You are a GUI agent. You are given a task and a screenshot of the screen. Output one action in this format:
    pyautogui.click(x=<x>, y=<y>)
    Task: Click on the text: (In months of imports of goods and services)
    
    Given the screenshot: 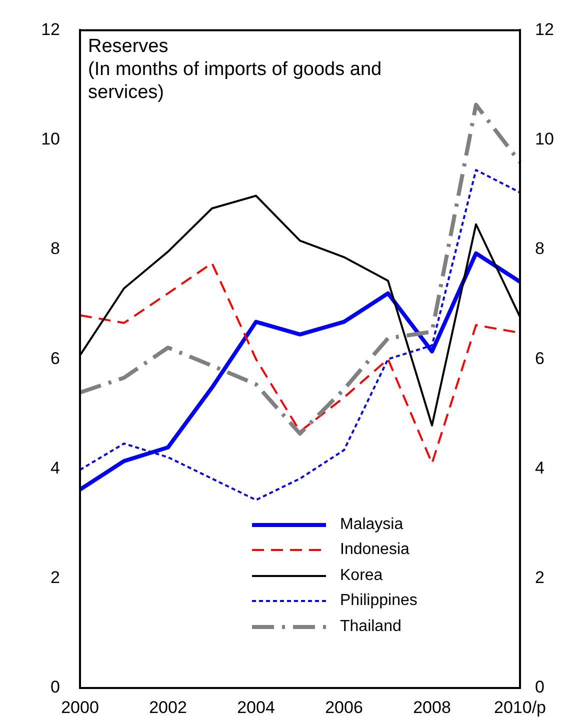 What is the action you would take?
    pyautogui.click(x=235, y=81)
    